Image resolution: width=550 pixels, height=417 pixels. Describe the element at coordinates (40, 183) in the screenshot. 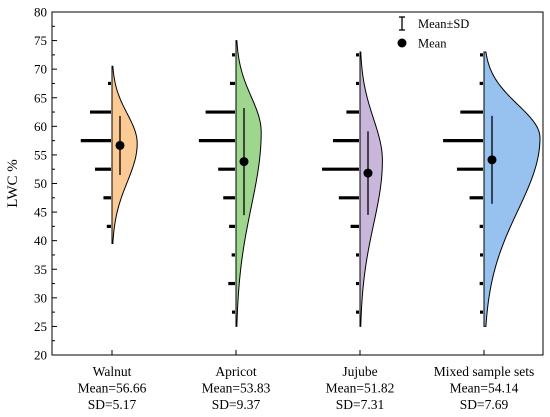

I see `y-tick-label: 50` at that location.